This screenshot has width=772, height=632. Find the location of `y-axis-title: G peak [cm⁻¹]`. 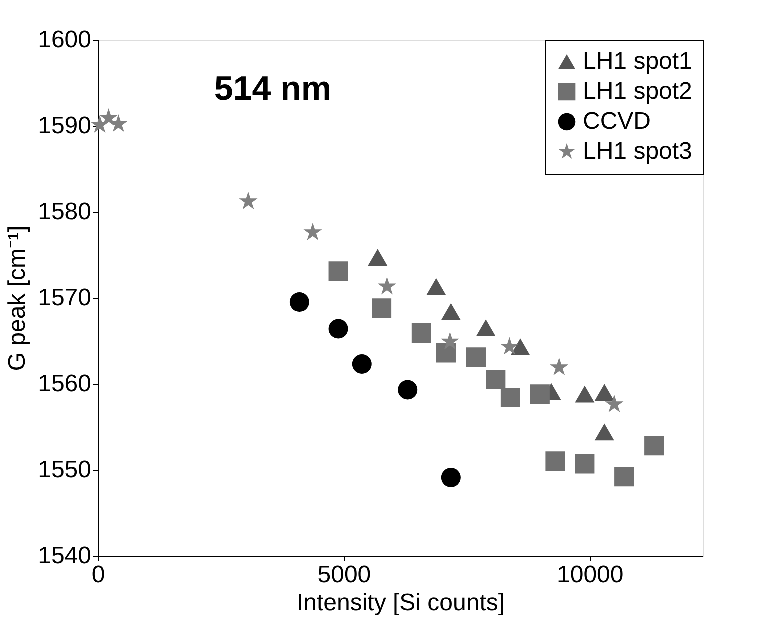

y-axis-title: G peak [cm⁻¹] is located at coordinates (18, 299).